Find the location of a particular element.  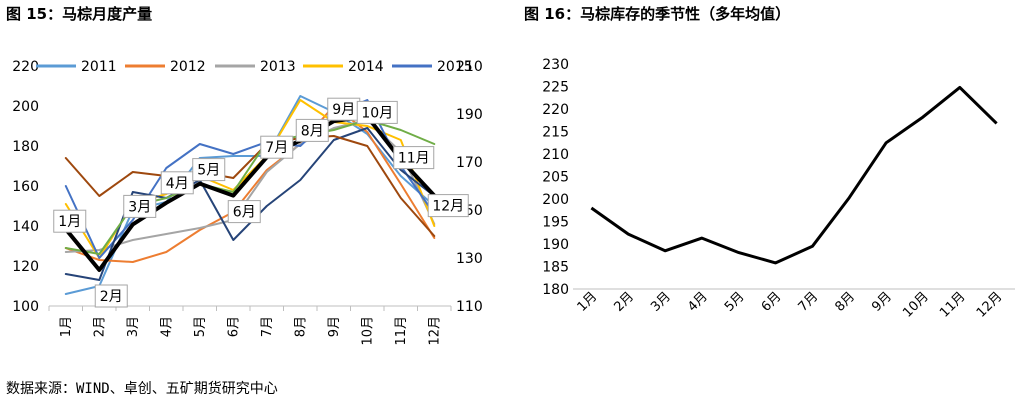

series-line-2012 is located at coordinates (250, 184).